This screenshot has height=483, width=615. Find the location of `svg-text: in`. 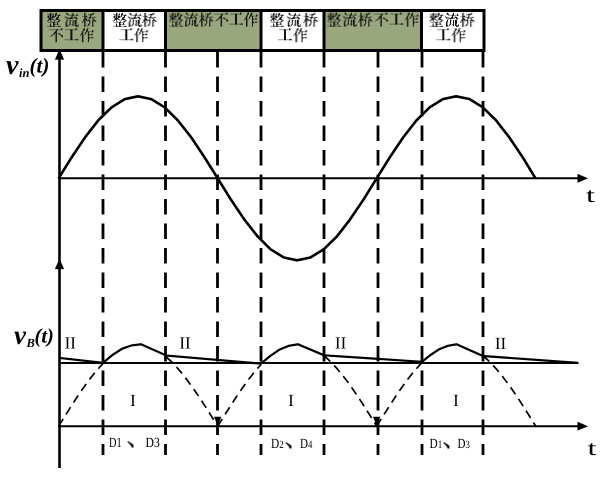

svg-text: in is located at coordinates (24, 73).